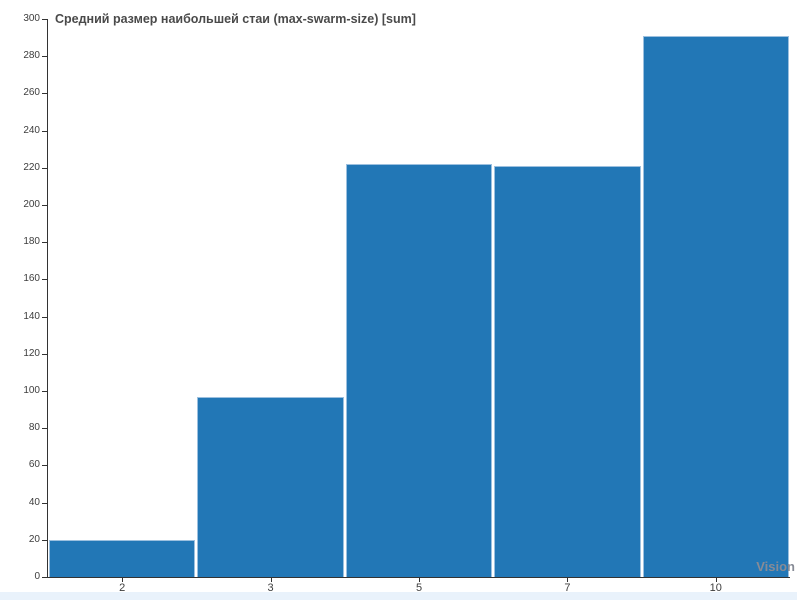 This screenshot has width=797, height=600. I want to click on x-axis, so click(418, 577).